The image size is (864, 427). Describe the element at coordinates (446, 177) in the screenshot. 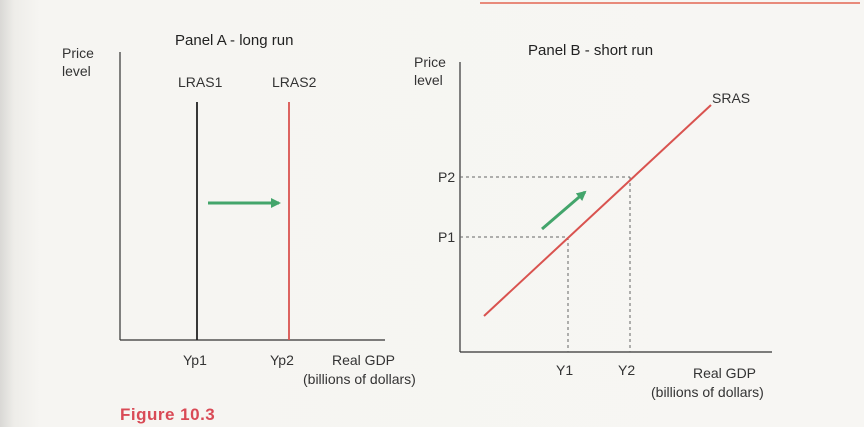

I see `tick-p2: P2` at that location.